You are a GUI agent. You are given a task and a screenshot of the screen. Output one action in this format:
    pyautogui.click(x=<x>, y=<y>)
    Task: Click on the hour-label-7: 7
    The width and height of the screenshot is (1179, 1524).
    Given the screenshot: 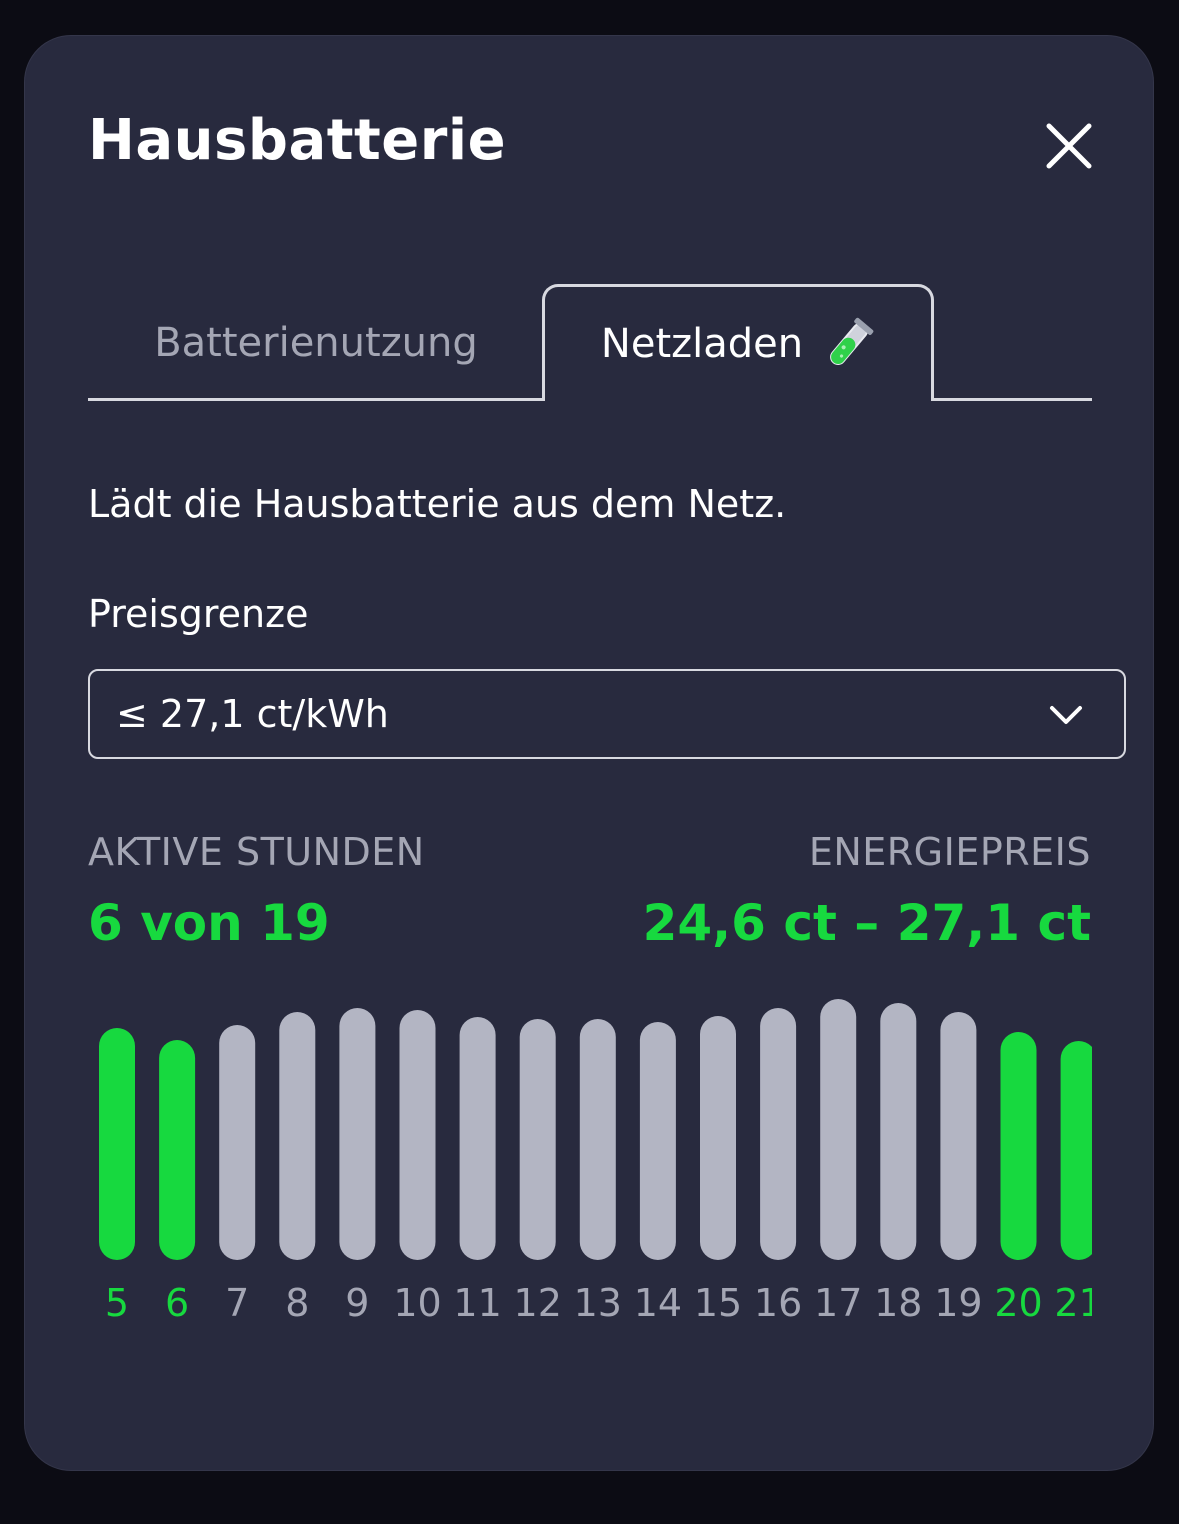 What is the action you would take?
    pyautogui.click(x=237, y=1303)
    